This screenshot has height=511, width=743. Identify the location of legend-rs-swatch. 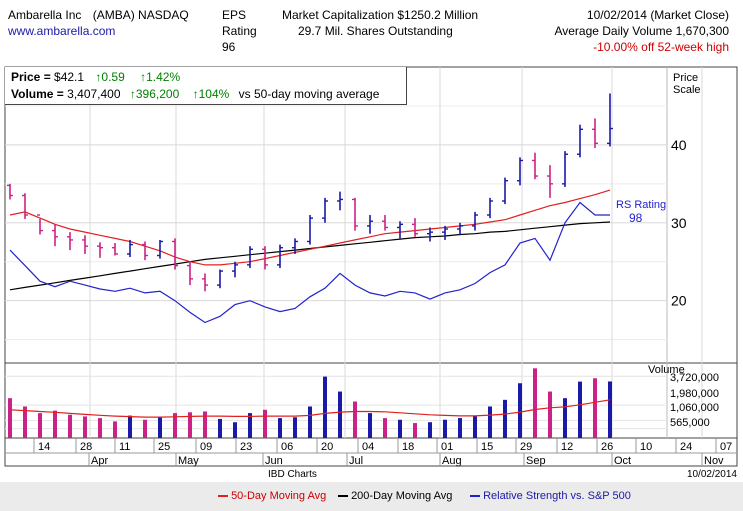
(475, 496).